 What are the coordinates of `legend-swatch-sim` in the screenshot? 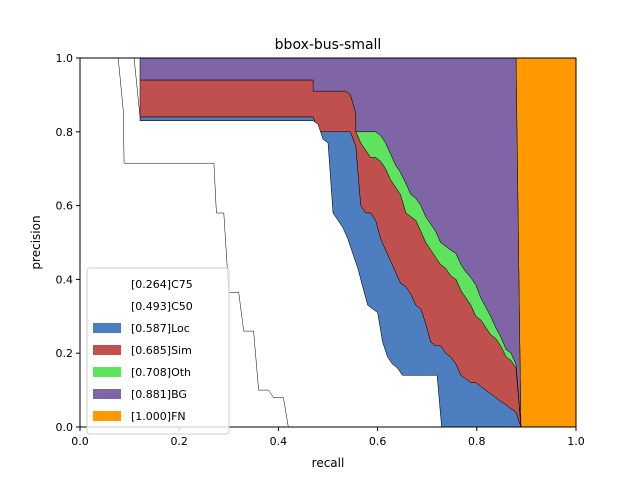 It's located at (107, 350).